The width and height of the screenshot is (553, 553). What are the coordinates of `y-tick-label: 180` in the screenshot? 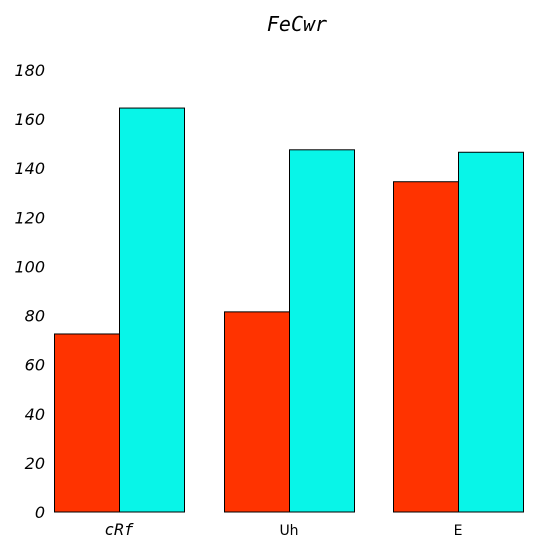 It's located at (29, 70).